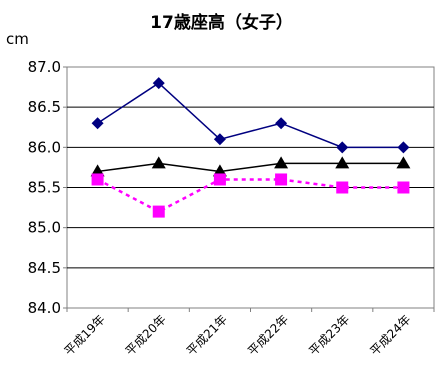  Describe the element at coordinates (390, 335) in the screenshot. I see `x-tick-label: 平成24年` at that location.